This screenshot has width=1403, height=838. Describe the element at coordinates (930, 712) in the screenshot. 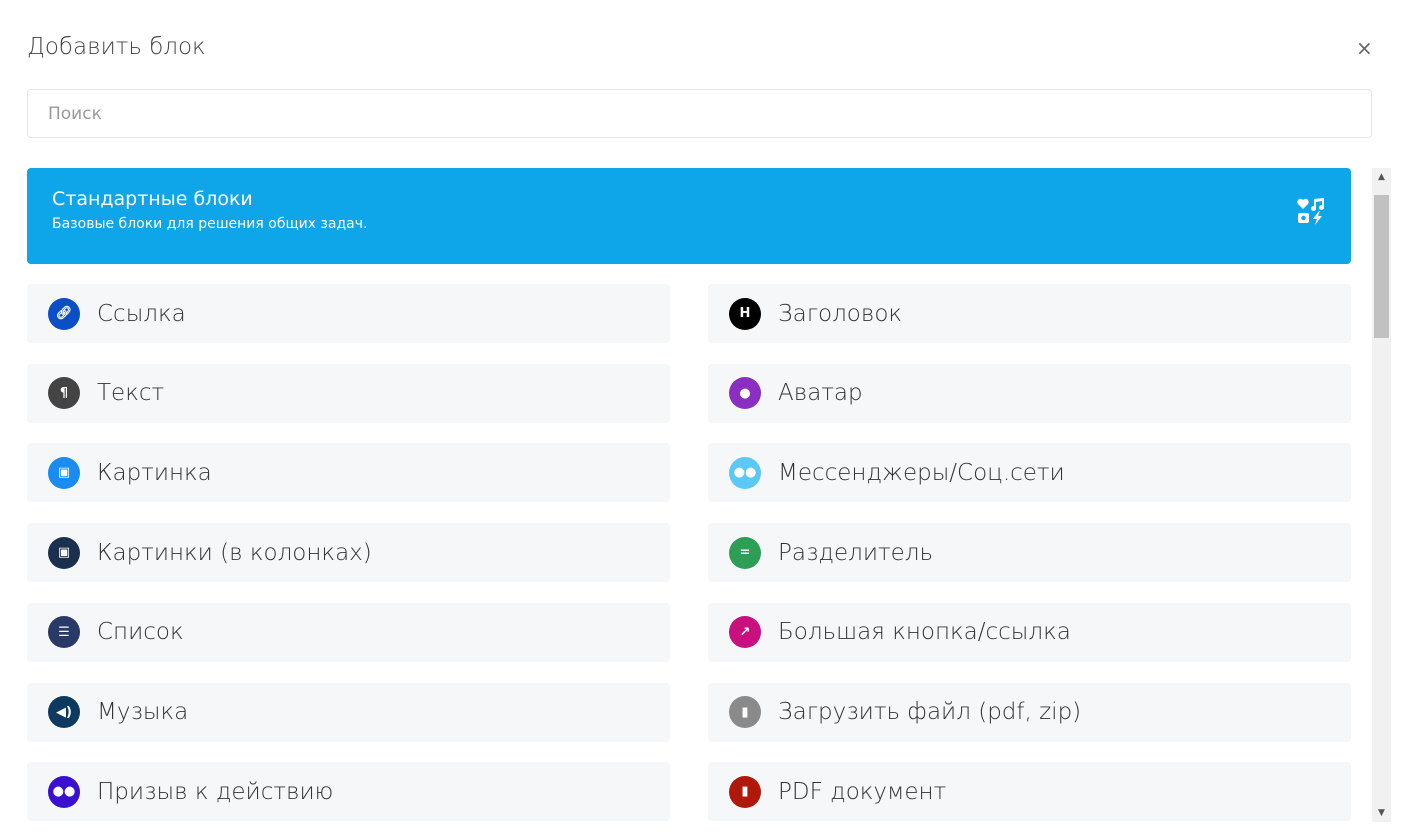

I see `block-label: Загрузить файл (pdf, zip)` at that location.